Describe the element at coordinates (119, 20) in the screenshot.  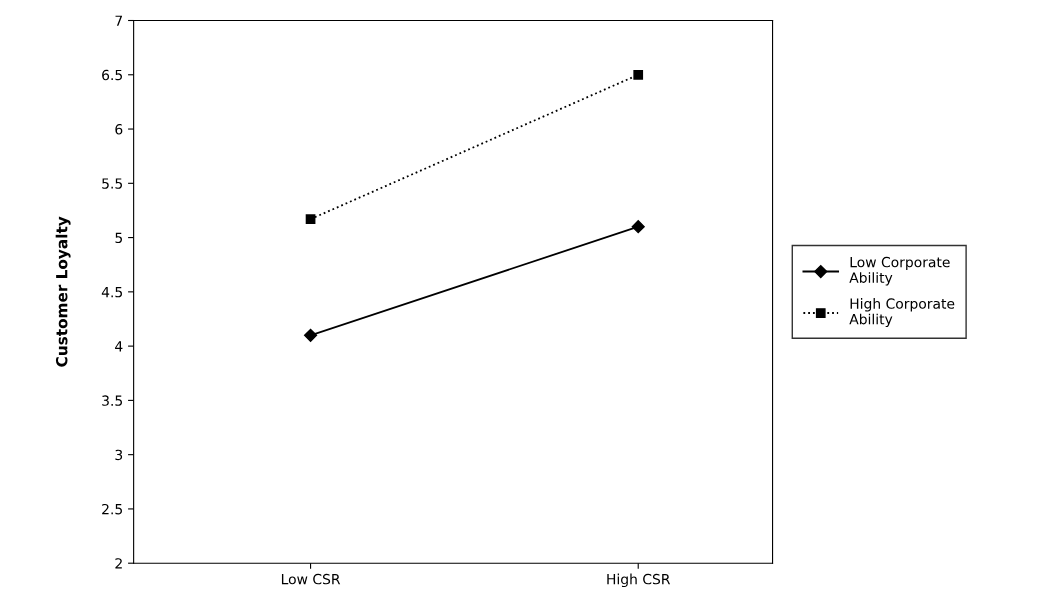
I see `y-tick-label: 7` at that location.